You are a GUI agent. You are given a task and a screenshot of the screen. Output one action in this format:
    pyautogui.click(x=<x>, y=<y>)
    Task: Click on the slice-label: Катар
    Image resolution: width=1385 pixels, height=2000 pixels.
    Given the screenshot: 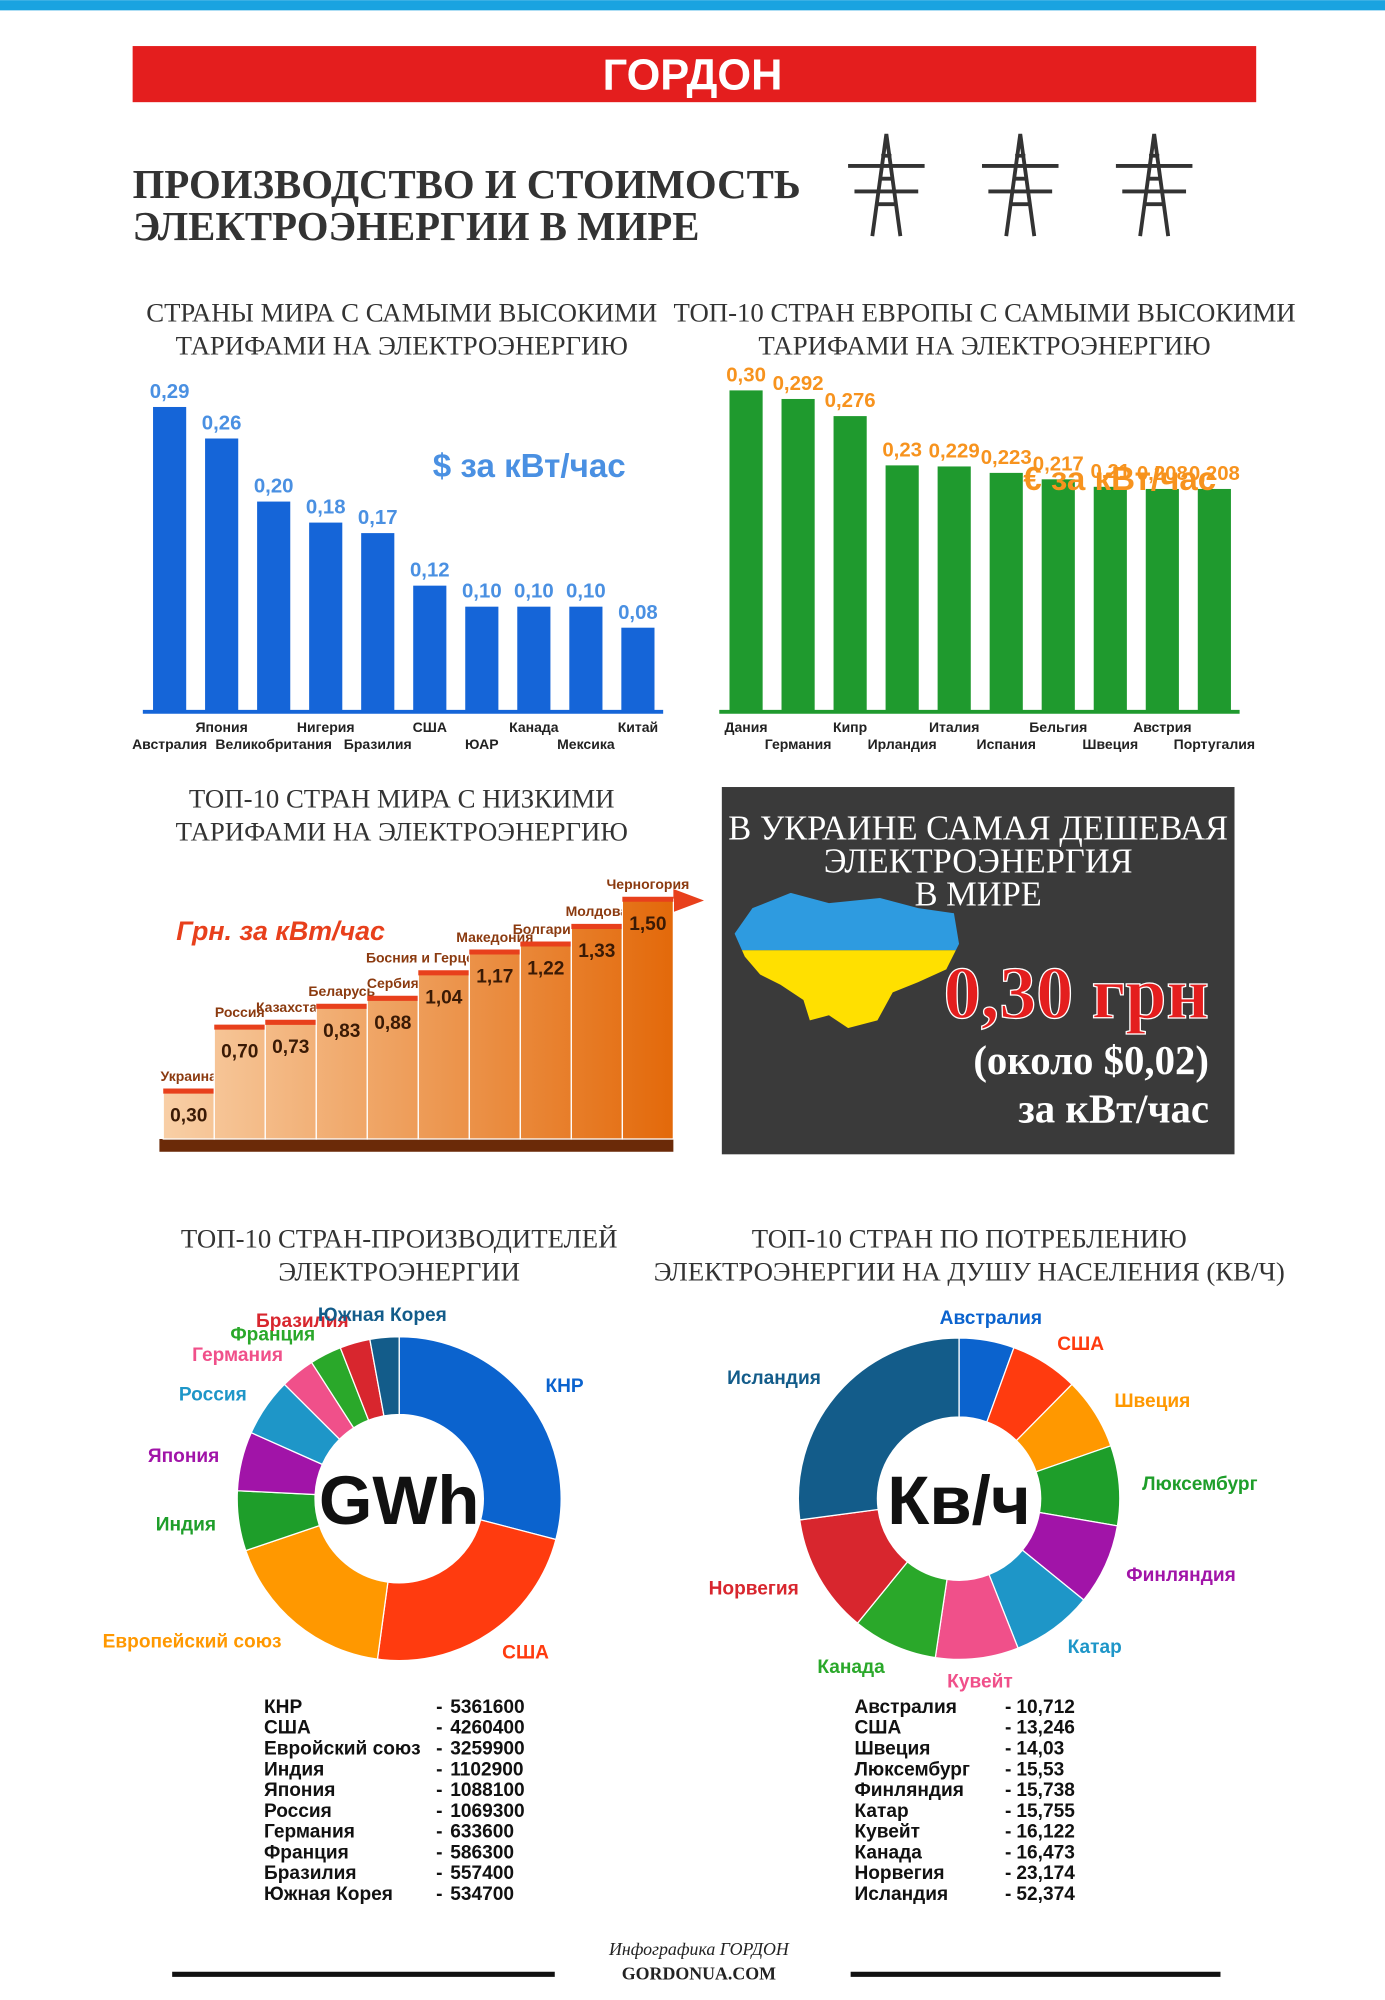 What is the action you would take?
    pyautogui.click(x=1095, y=1647)
    